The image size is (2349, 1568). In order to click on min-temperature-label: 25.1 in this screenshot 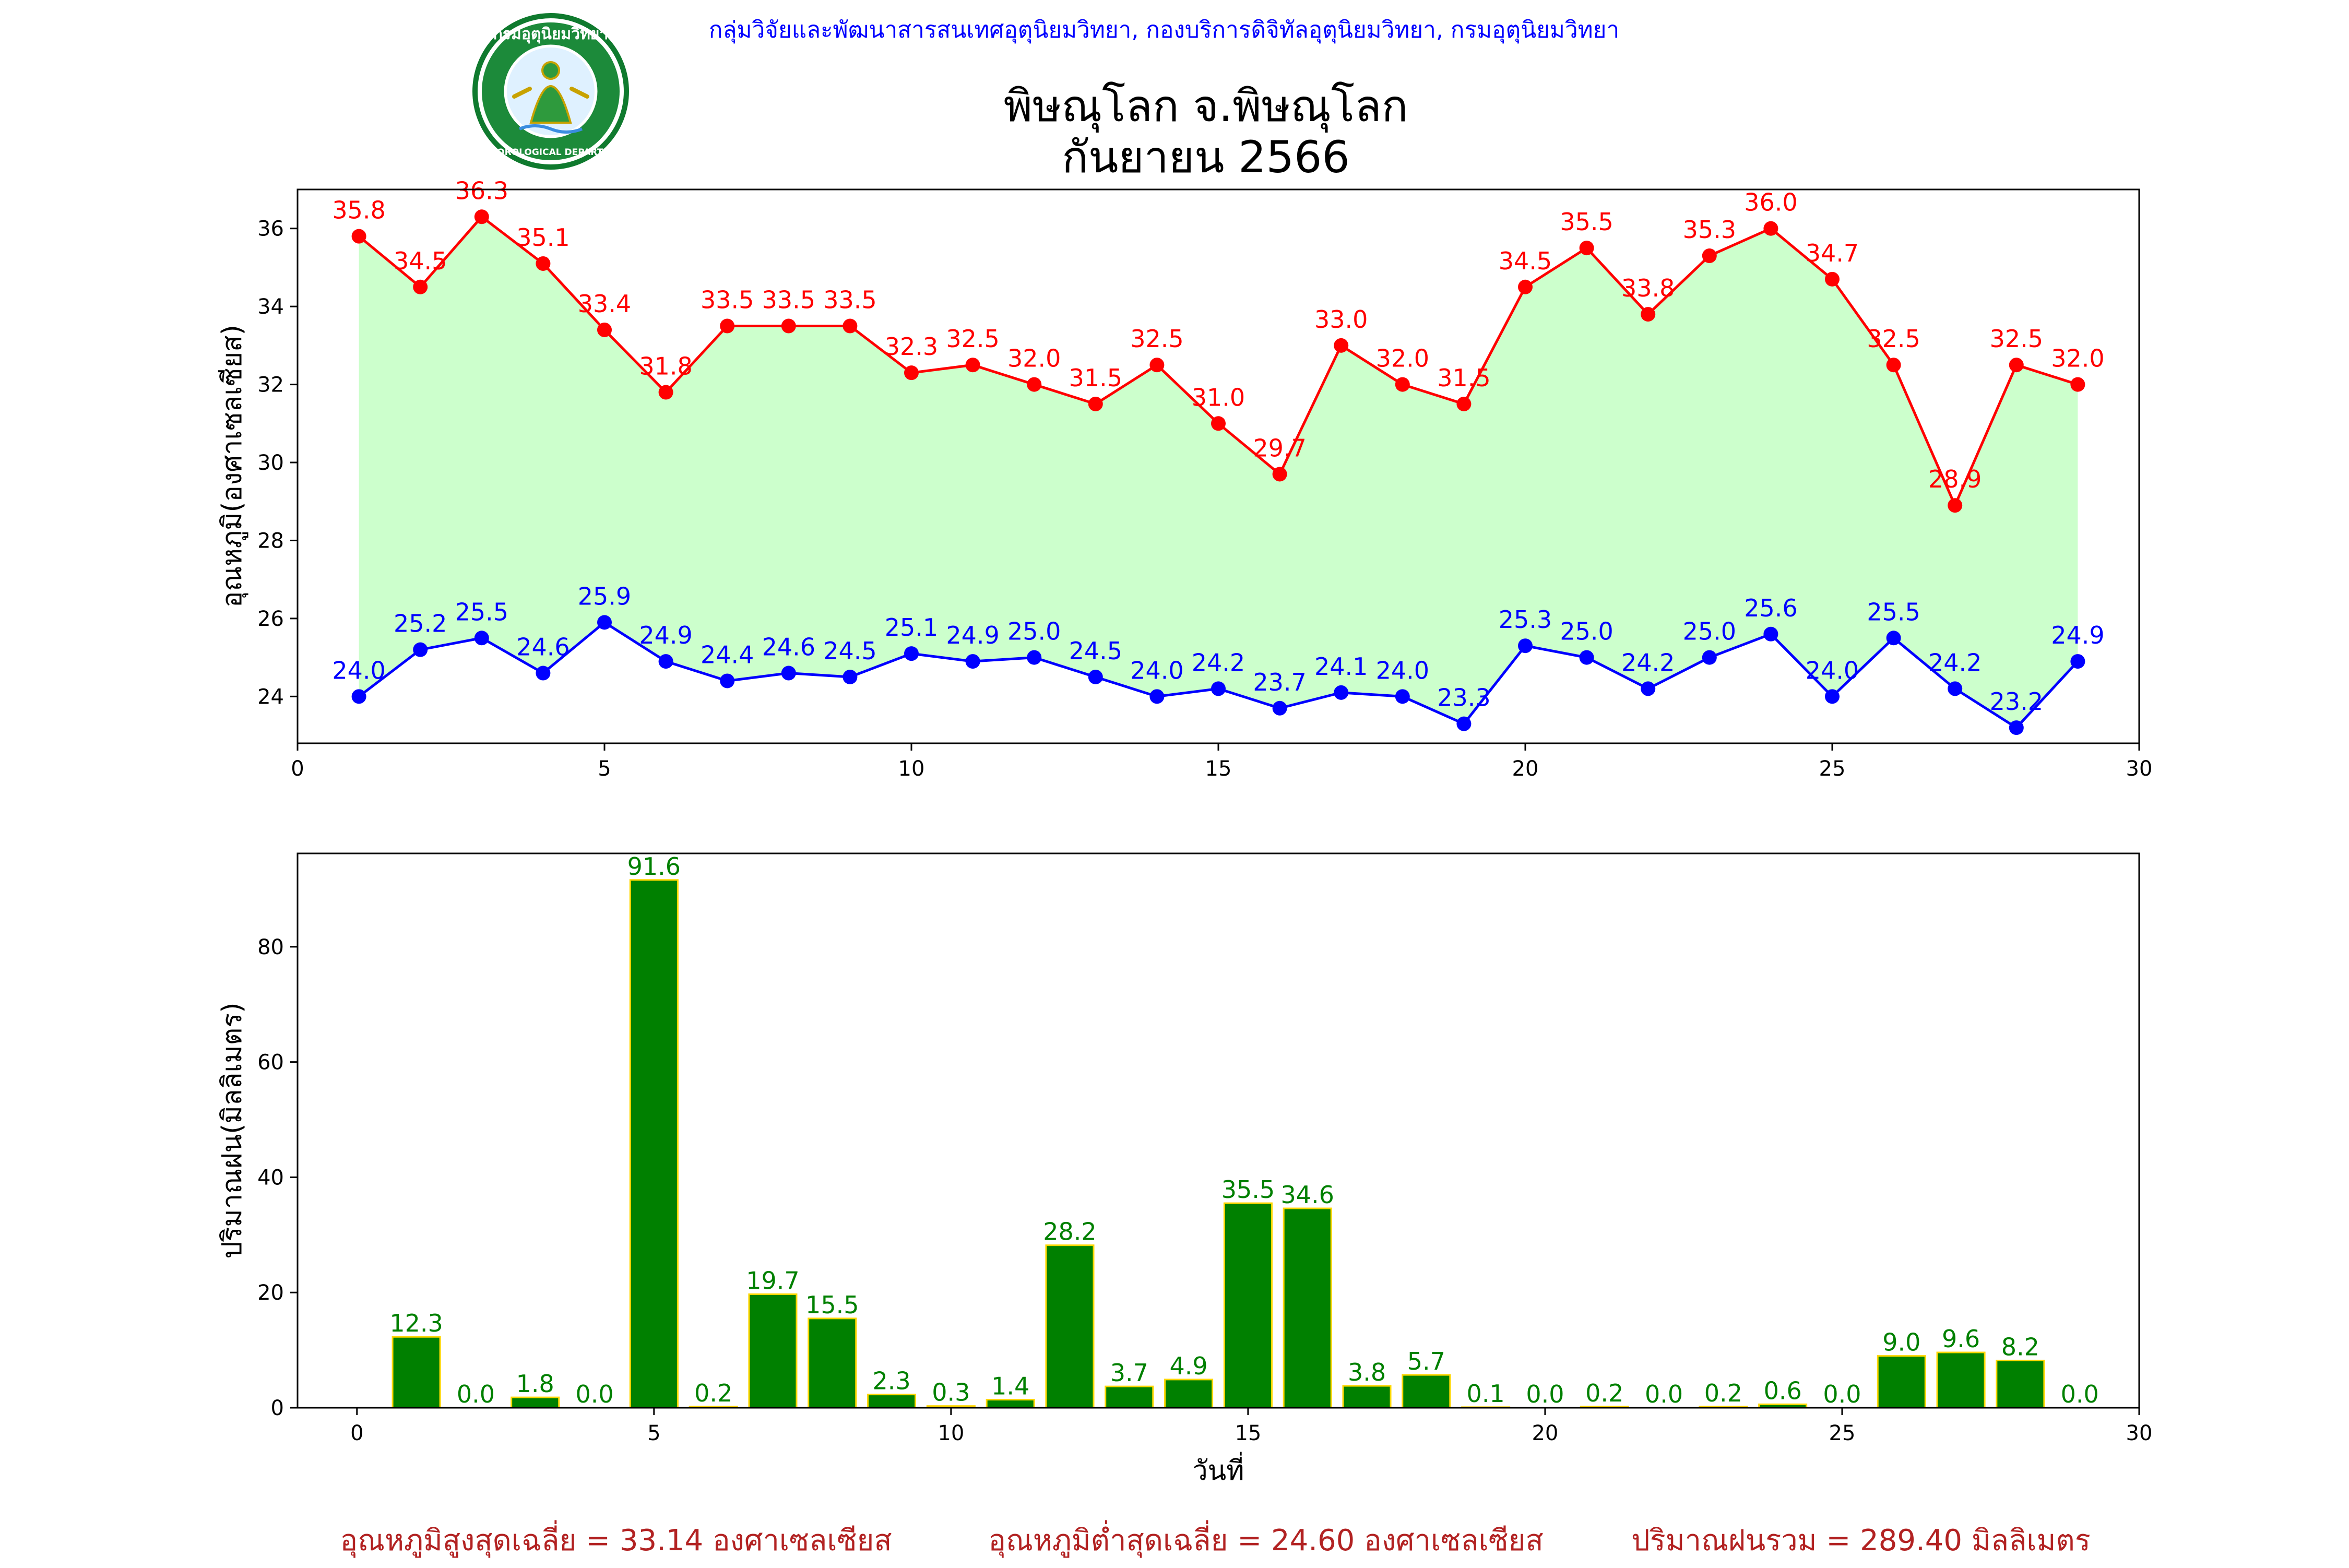, I will do `click(912, 627)`.